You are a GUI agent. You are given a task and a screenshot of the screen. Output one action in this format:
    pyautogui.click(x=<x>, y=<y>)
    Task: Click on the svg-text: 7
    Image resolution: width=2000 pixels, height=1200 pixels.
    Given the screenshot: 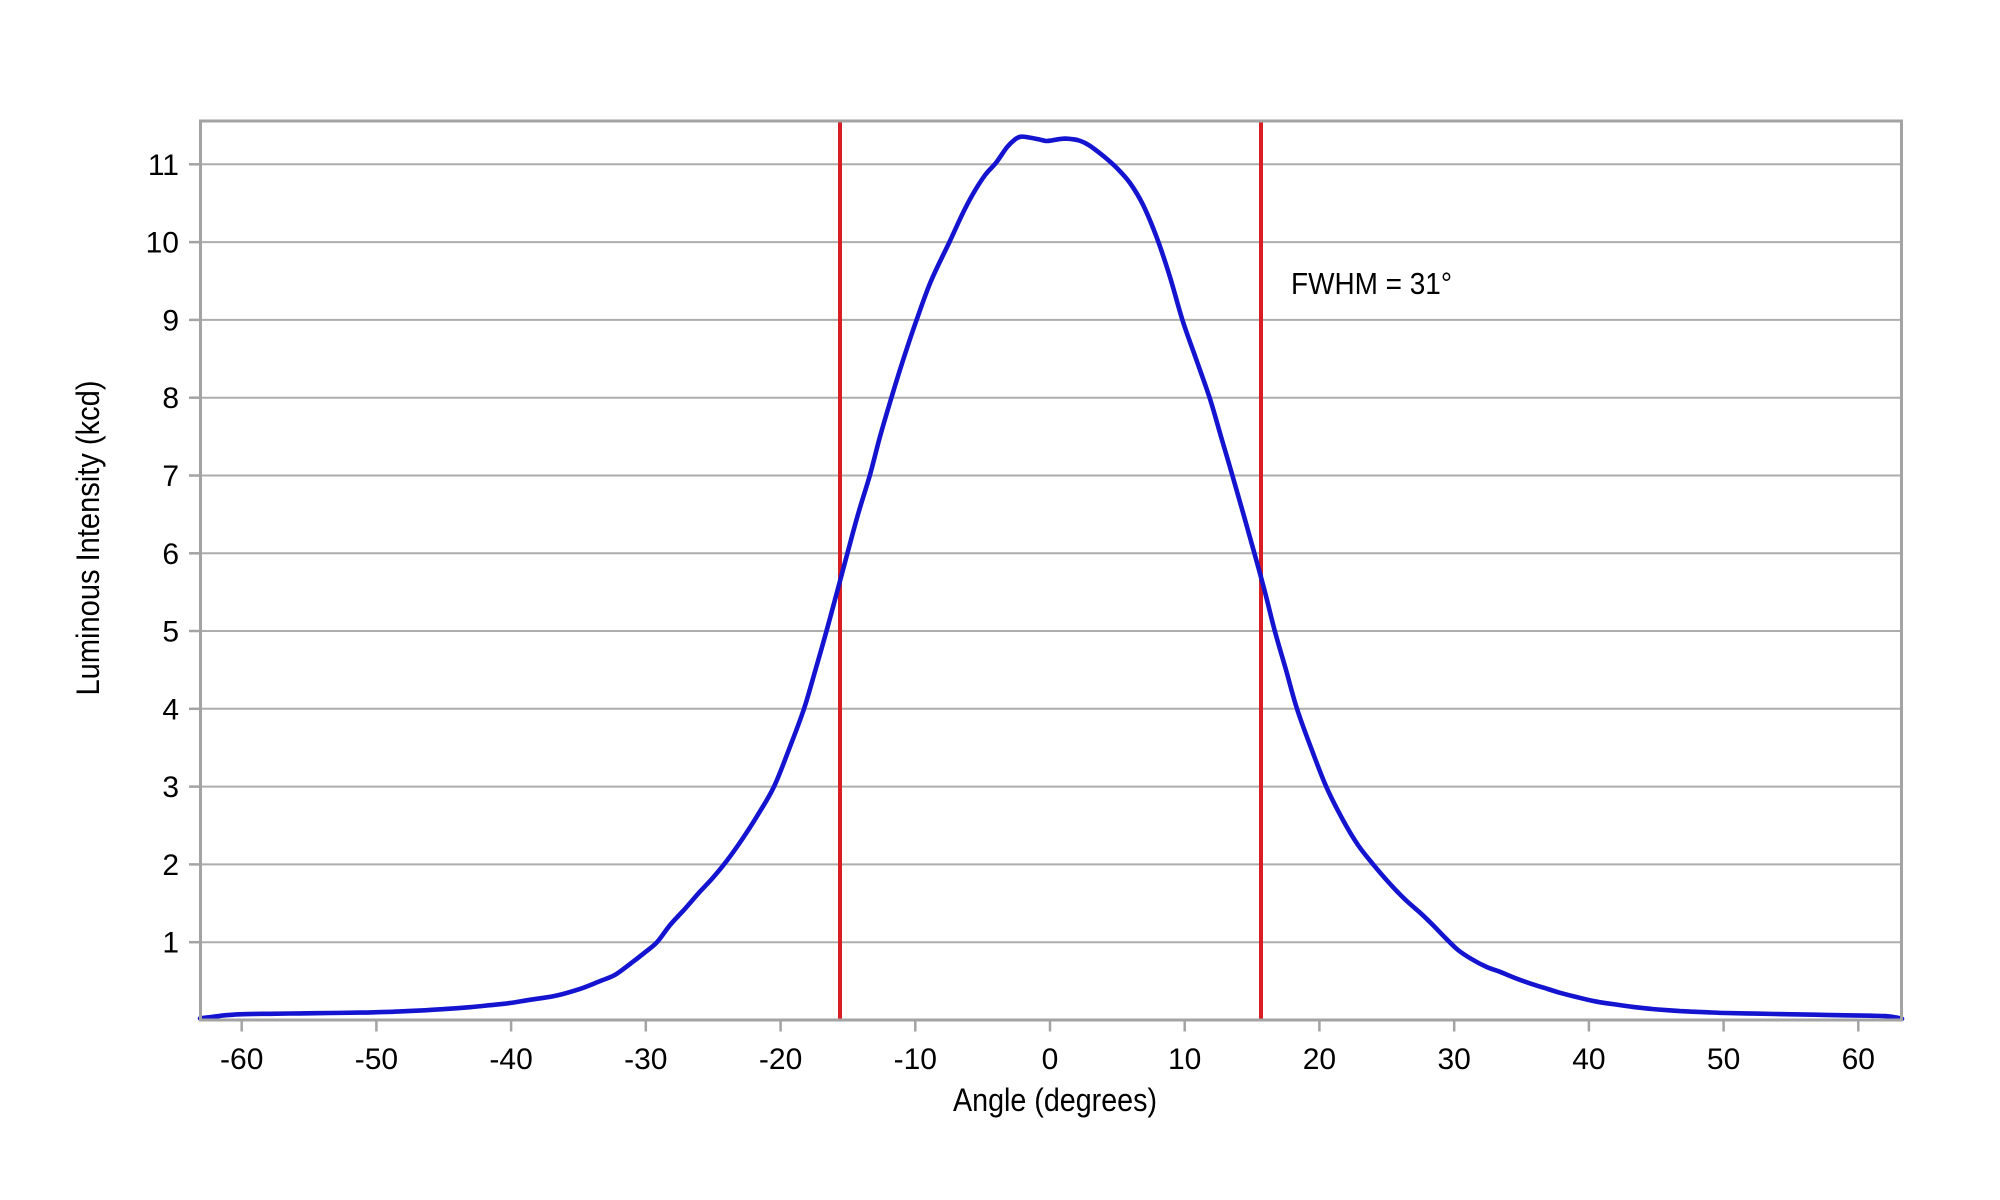 What is the action you would take?
    pyautogui.click(x=170, y=476)
    